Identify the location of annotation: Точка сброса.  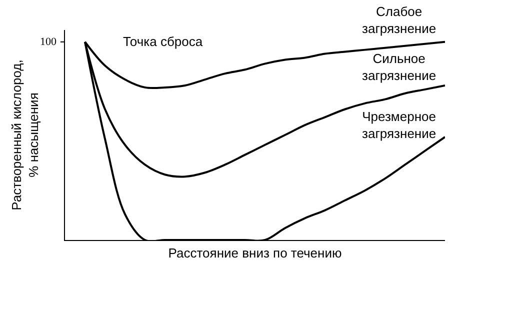
(163, 41).